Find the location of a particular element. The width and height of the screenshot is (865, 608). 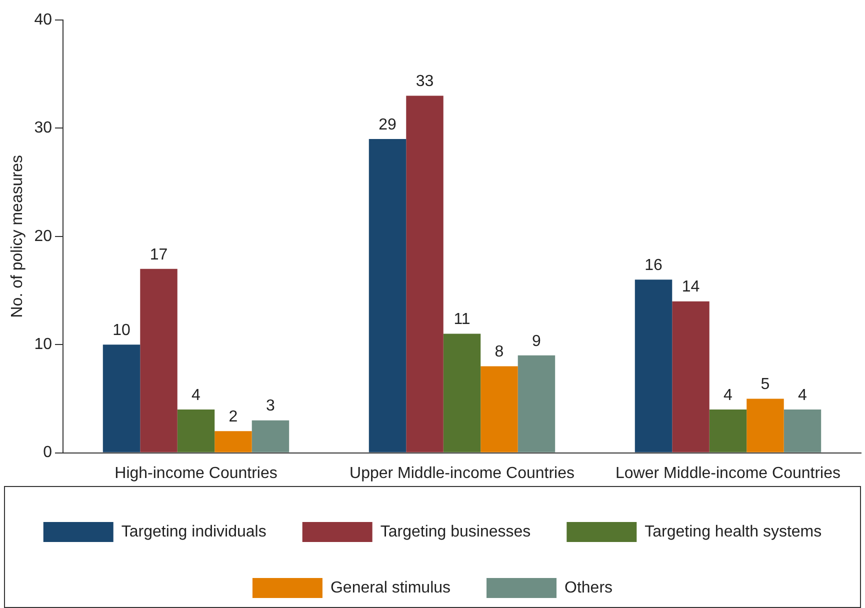

data-label: 9 is located at coordinates (537, 341).